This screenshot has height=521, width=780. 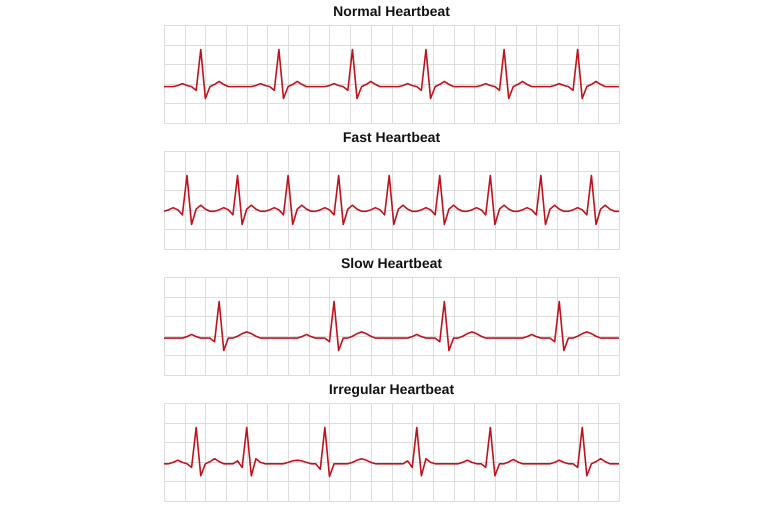 What do you see at coordinates (391, 389) in the screenshot?
I see `chart-title: Irregular Heartbeat` at bounding box center [391, 389].